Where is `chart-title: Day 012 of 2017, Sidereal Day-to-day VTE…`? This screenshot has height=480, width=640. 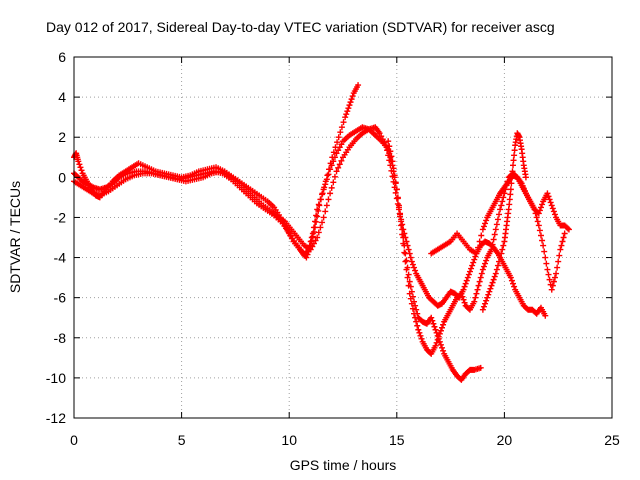
chart-title: Day 012 of 2017, Sidereal Day-to-day VTE… is located at coordinates (300, 27).